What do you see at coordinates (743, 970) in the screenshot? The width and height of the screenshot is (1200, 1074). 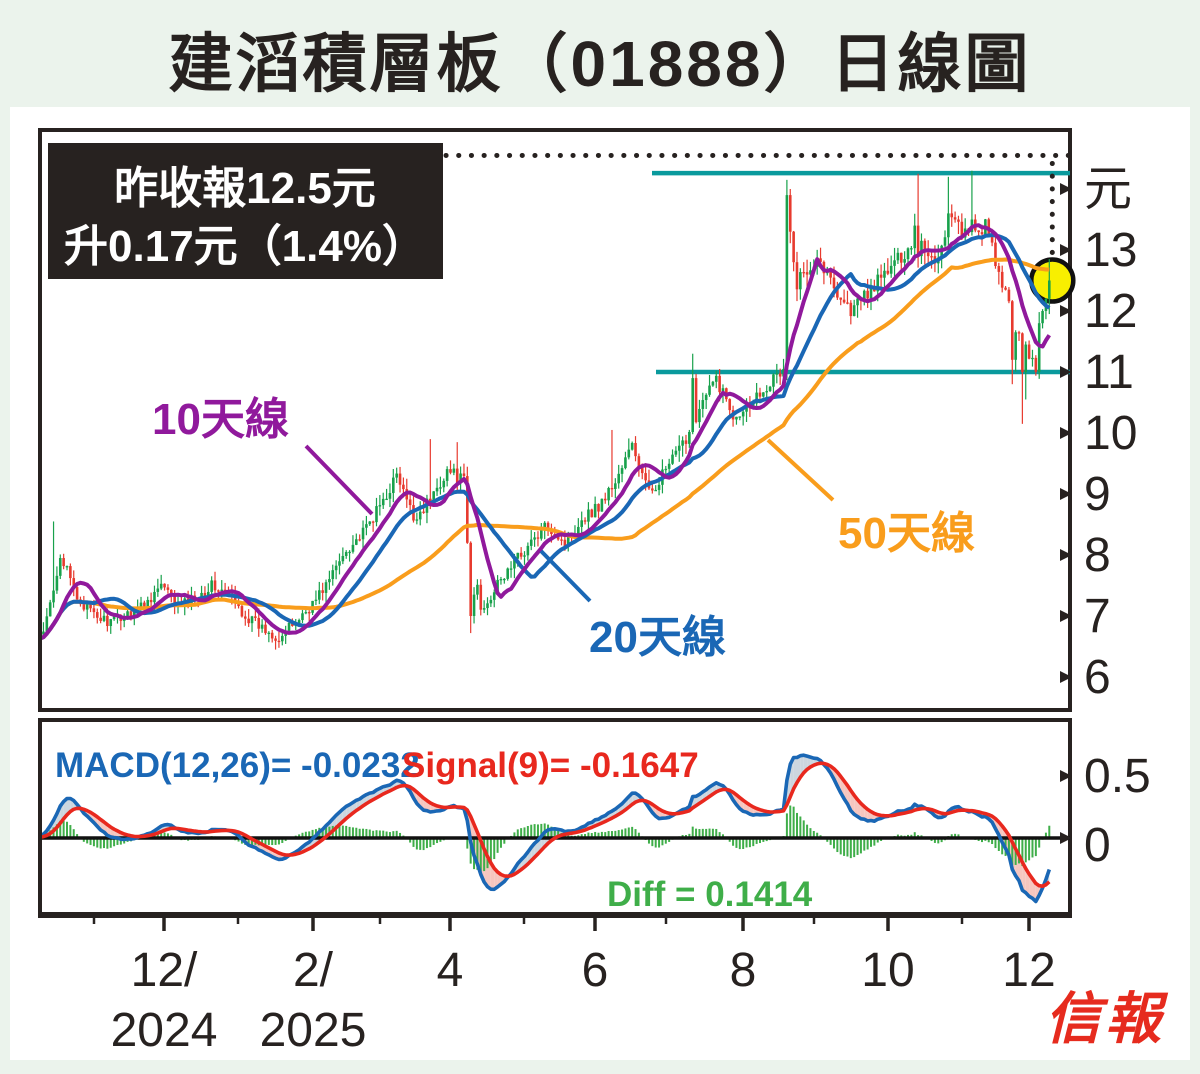 I see `time-tick-label: 8` at bounding box center [743, 970].